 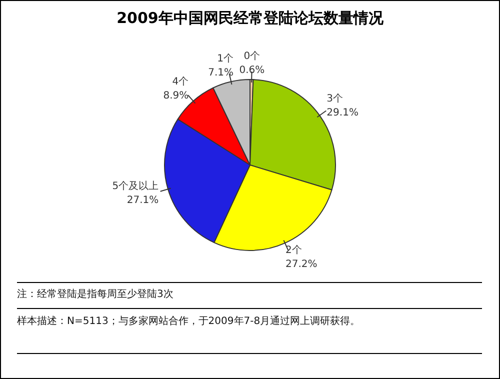 What do you see at coordinates (252, 56) in the screenshot?
I see `slice-label: 0个` at bounding box center [252, 56].